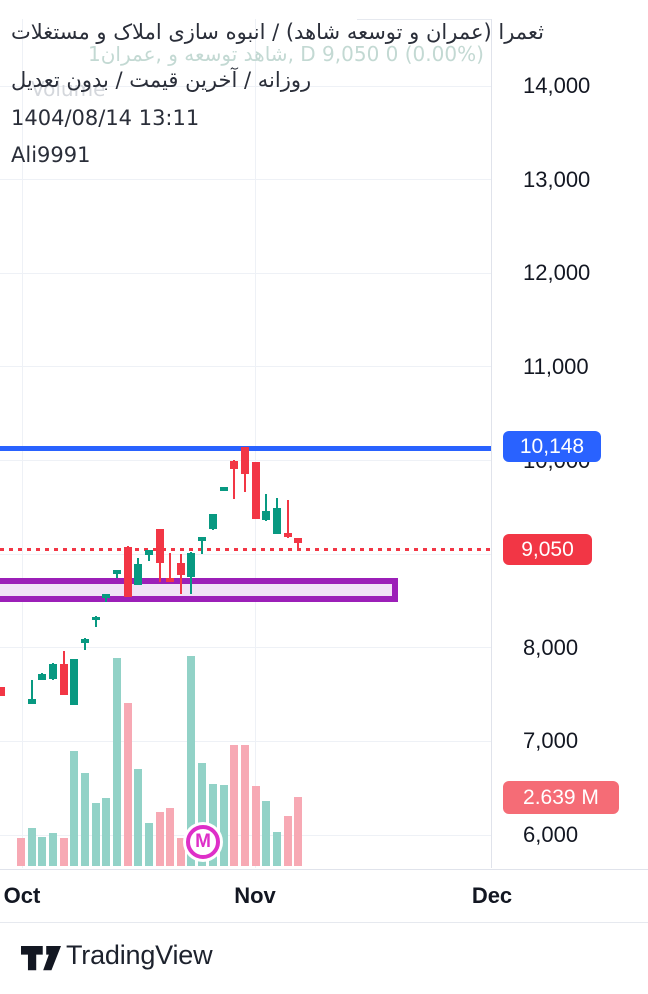  Describe the element at coordinates (551, 834) in the screenshot. I see `price-axis-label: 6,000` at that location.